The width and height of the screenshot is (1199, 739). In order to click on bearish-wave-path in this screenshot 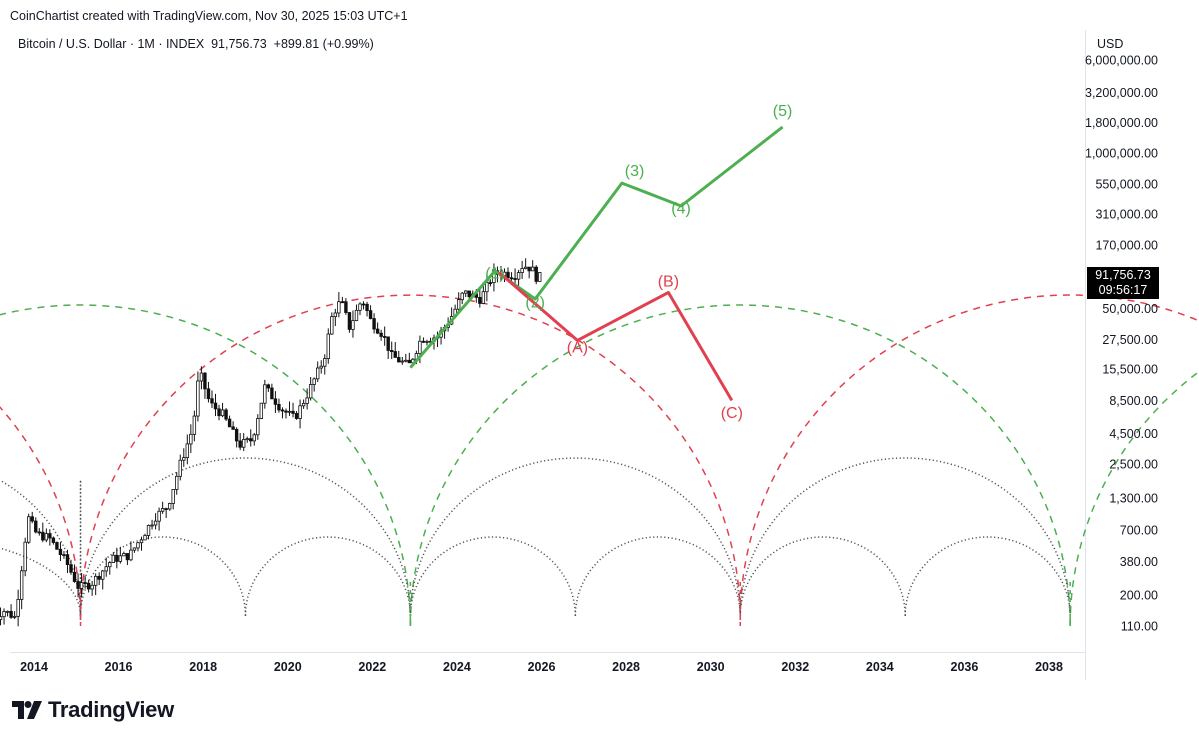, I will do `click(616, 336)`.